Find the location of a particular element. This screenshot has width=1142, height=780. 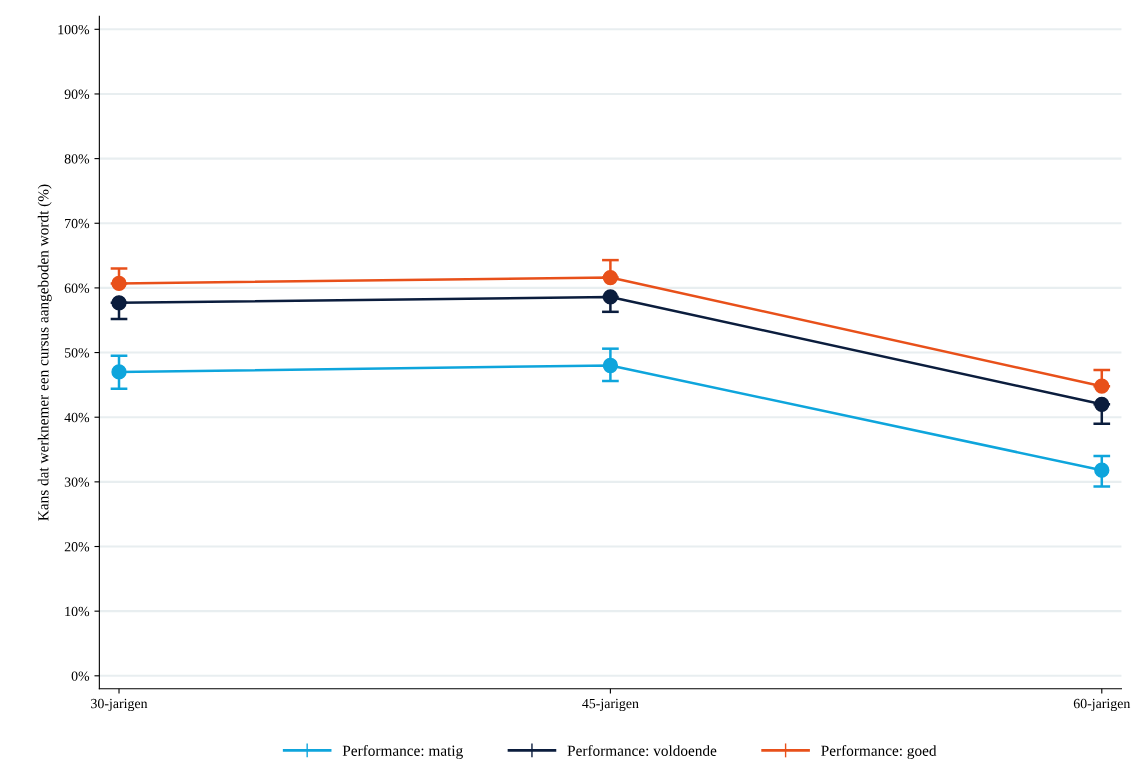

y-axis-title: Kans dat werknemer een cursus aangeboden wordt (%) is located at coordinates (44, 352).